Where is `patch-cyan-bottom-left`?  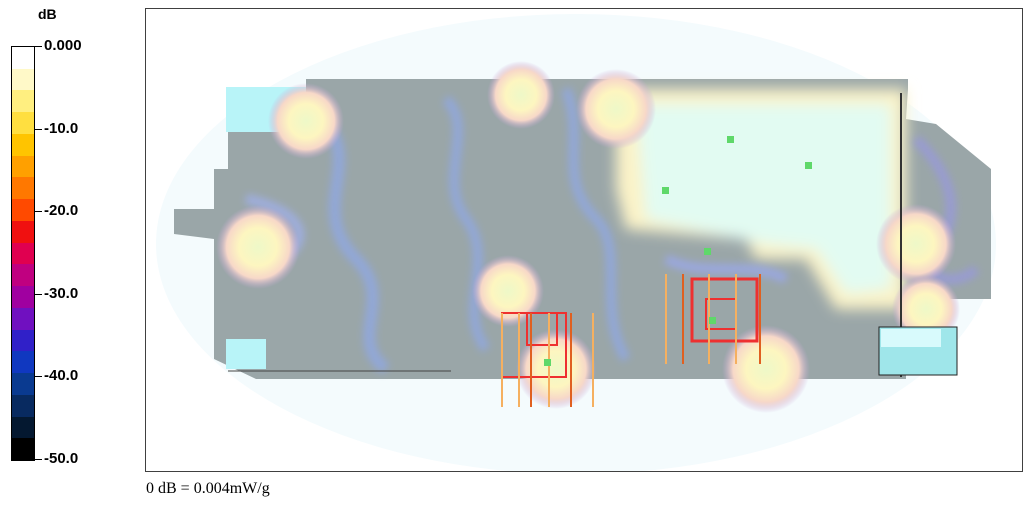 patch-cyan-bottom-left is located at coordinates (246, 354).